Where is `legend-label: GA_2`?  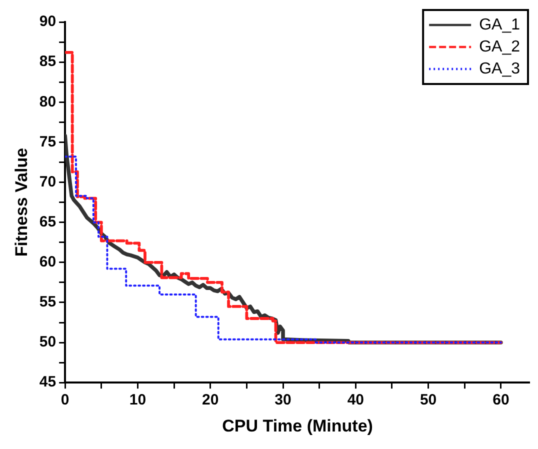 legend-label: GA_2 is located at coordinates (499, 47).